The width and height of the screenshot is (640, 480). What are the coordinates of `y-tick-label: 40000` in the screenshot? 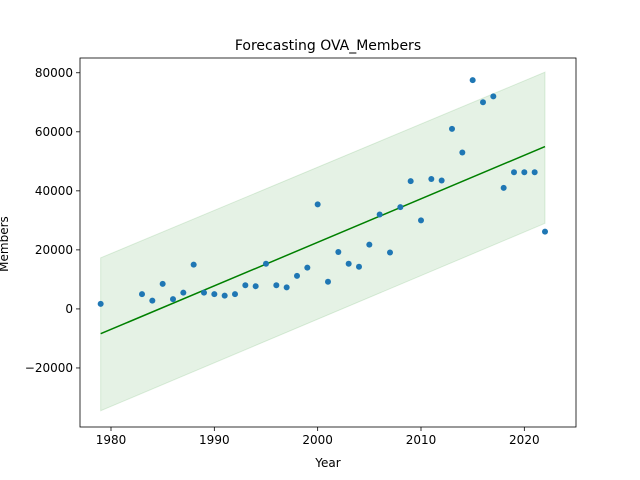 It's located at (54, 191).